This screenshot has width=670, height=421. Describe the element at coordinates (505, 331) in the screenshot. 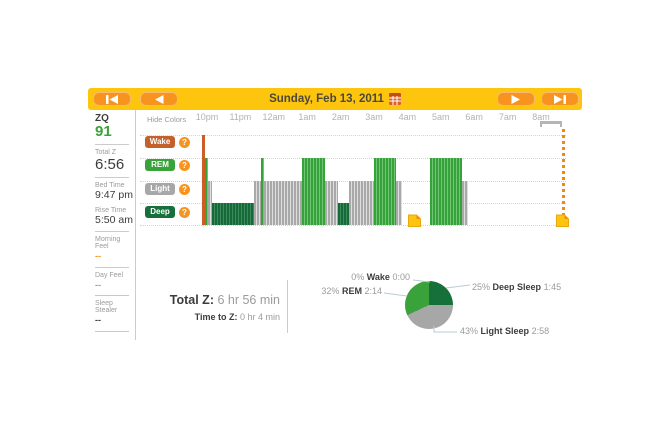

I see `pie-label-light: 43% Light Sleep 2:58` at that location.